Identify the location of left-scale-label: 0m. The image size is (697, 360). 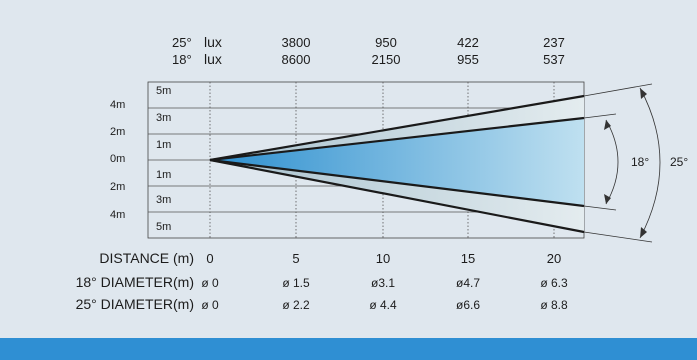
(117, 159).